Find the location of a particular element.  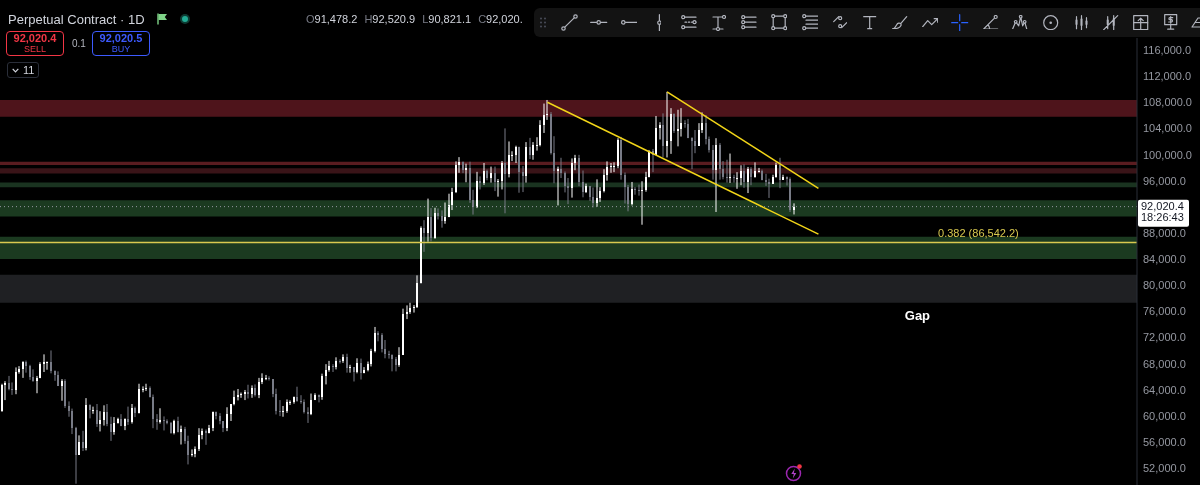

y-tick-label: 96,000.0 is located at coordinates (1164, 180).